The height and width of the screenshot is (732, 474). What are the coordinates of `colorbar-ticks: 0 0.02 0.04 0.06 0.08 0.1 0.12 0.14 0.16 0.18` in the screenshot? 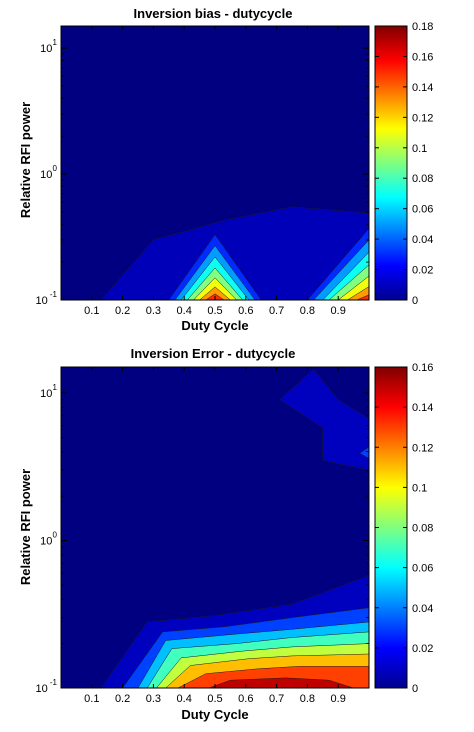 It's located at (404, 164).